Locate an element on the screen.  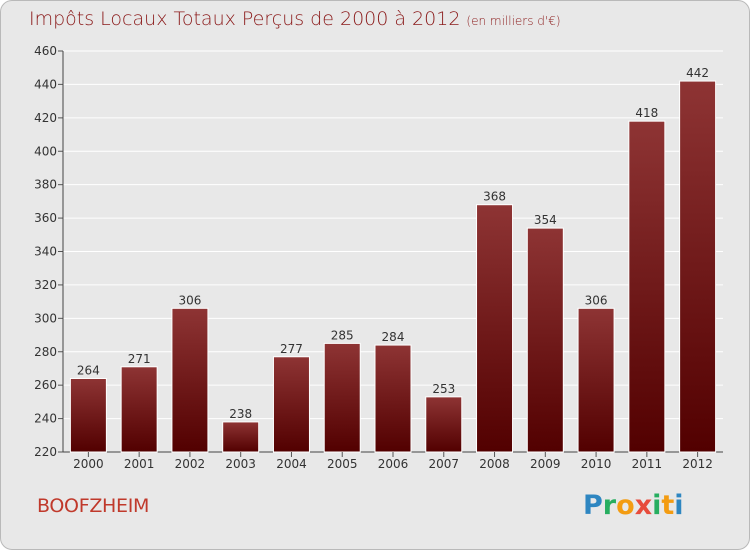
x-tick-label: 2003 is located at coordinates (240, 464).